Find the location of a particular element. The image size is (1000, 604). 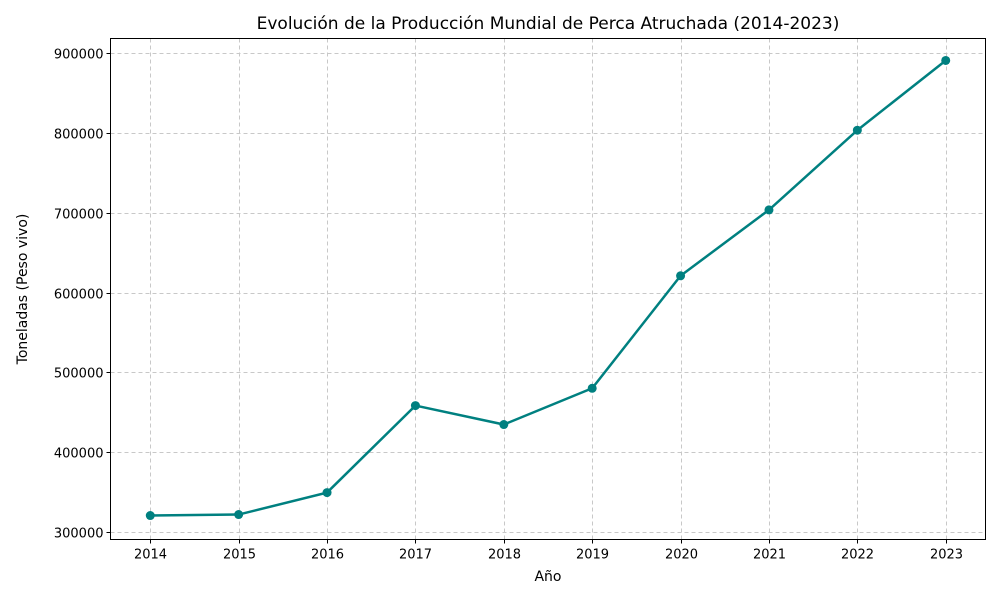

x-tick-label: 2022 is located at coordinates (857, 555).